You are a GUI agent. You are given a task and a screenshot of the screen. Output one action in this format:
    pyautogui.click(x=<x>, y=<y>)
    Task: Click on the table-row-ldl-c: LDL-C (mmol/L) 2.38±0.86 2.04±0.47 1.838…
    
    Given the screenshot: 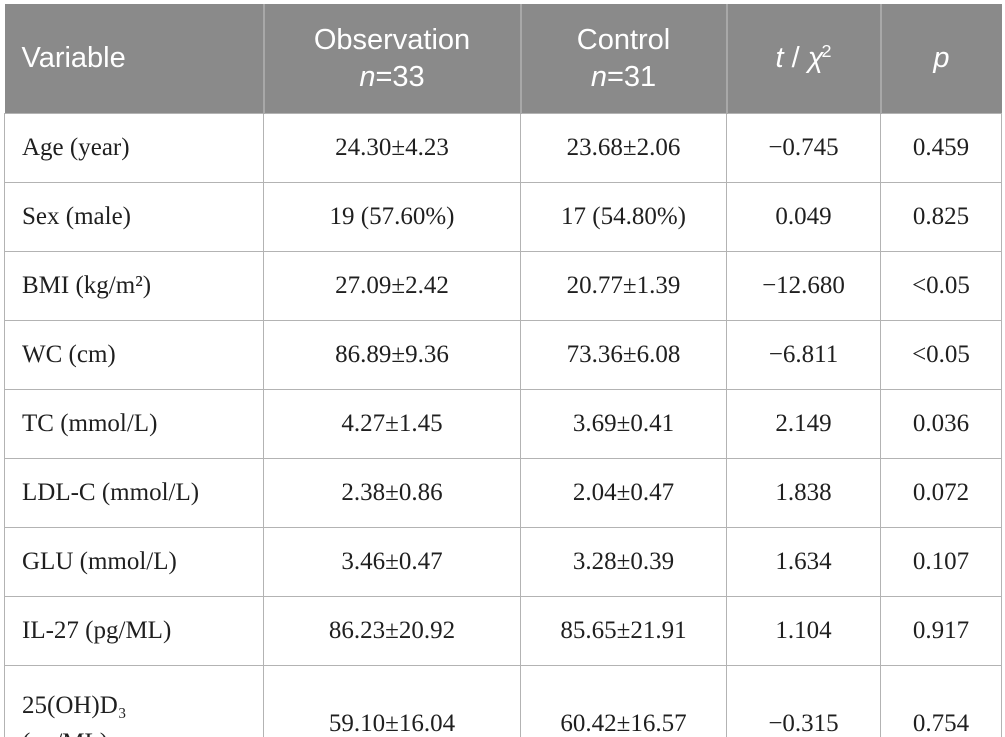 What is the action you would take?
    pyautogui.click(x=503, y=493)
    